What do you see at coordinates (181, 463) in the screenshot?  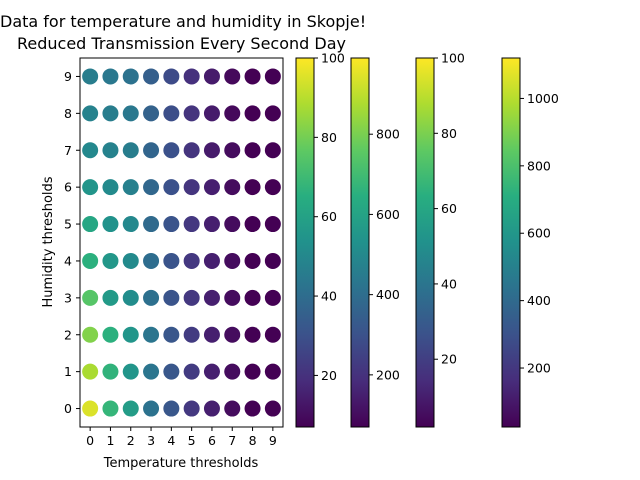 I see `x-axis-label: Temperature thresholds` at bounding box center [181, 463].